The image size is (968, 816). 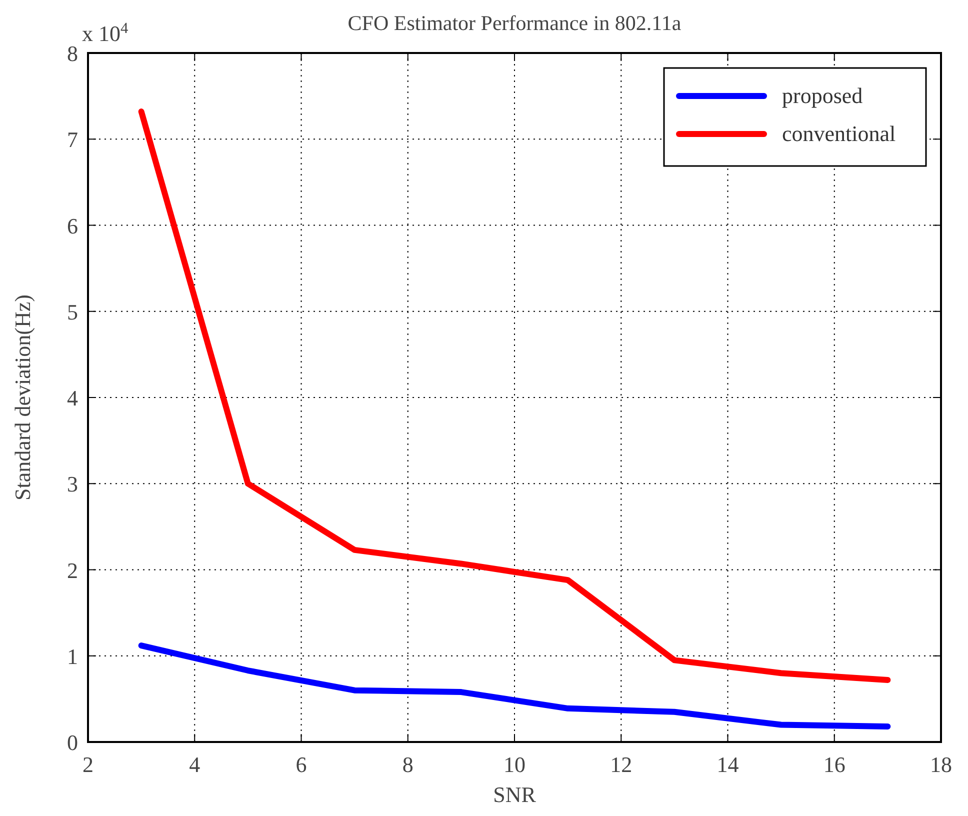 What do you see at coordinates (72, 311) in the screenshot?
I see `y-tick-label: 5` at bounding box center [72, 311].